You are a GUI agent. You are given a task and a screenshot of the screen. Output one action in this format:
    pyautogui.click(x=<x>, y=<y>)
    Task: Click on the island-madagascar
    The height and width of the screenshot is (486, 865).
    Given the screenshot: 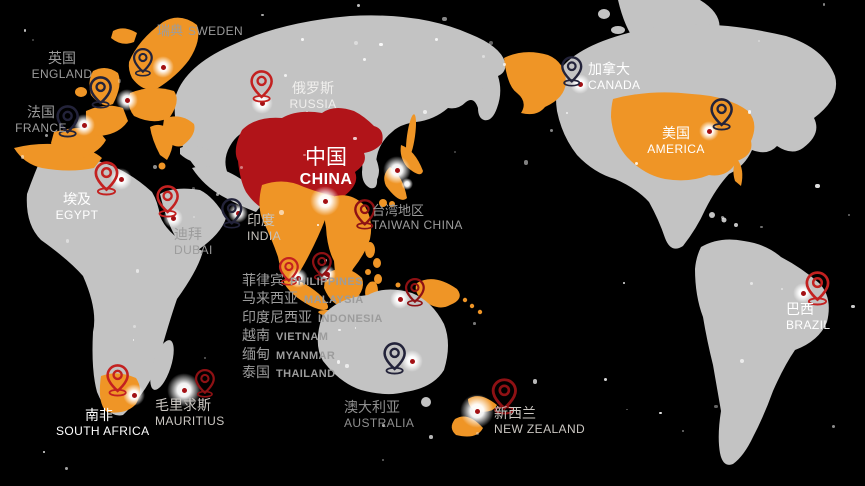 What is the action you would take?
    pyautogui.click(x=162, y=365)
    